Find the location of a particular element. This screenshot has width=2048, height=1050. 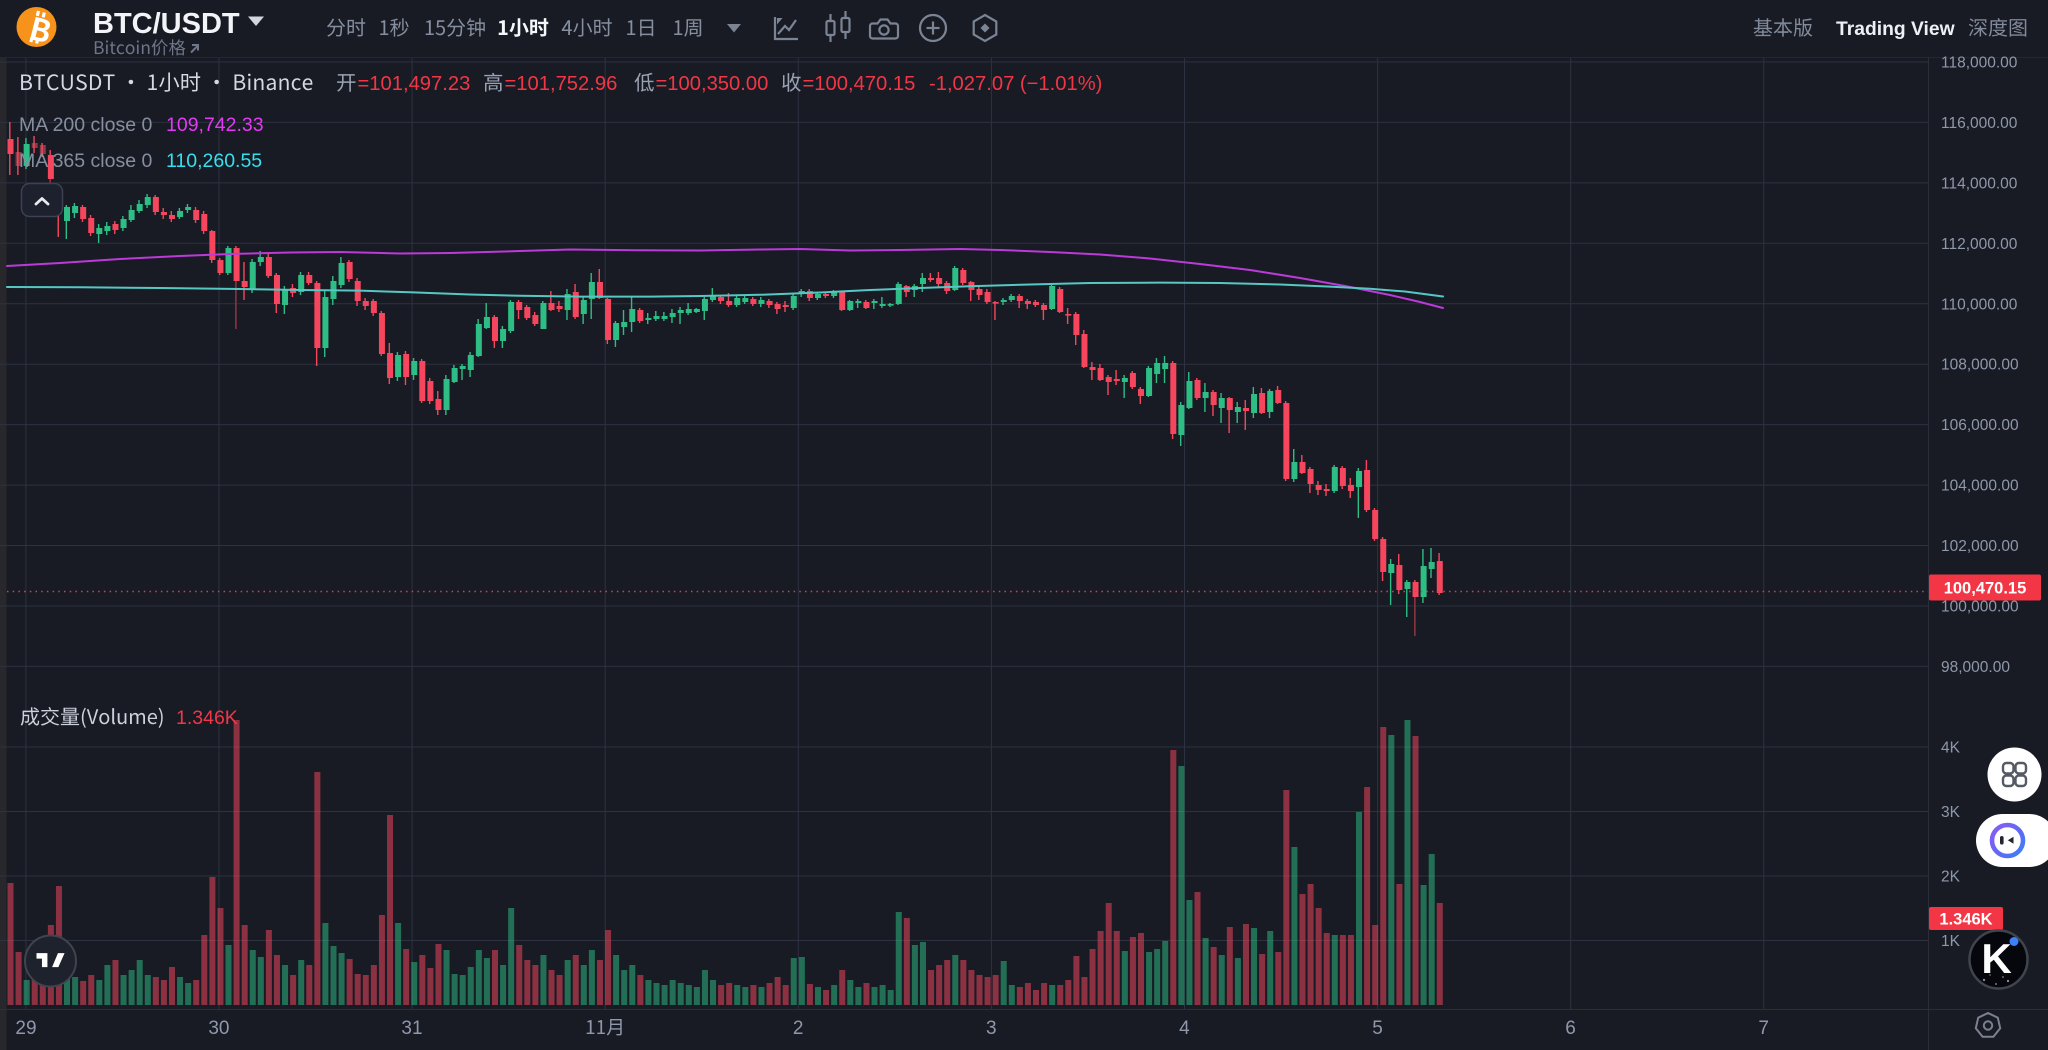

svg-text: 6 is located at coordinates (1570, 1028).